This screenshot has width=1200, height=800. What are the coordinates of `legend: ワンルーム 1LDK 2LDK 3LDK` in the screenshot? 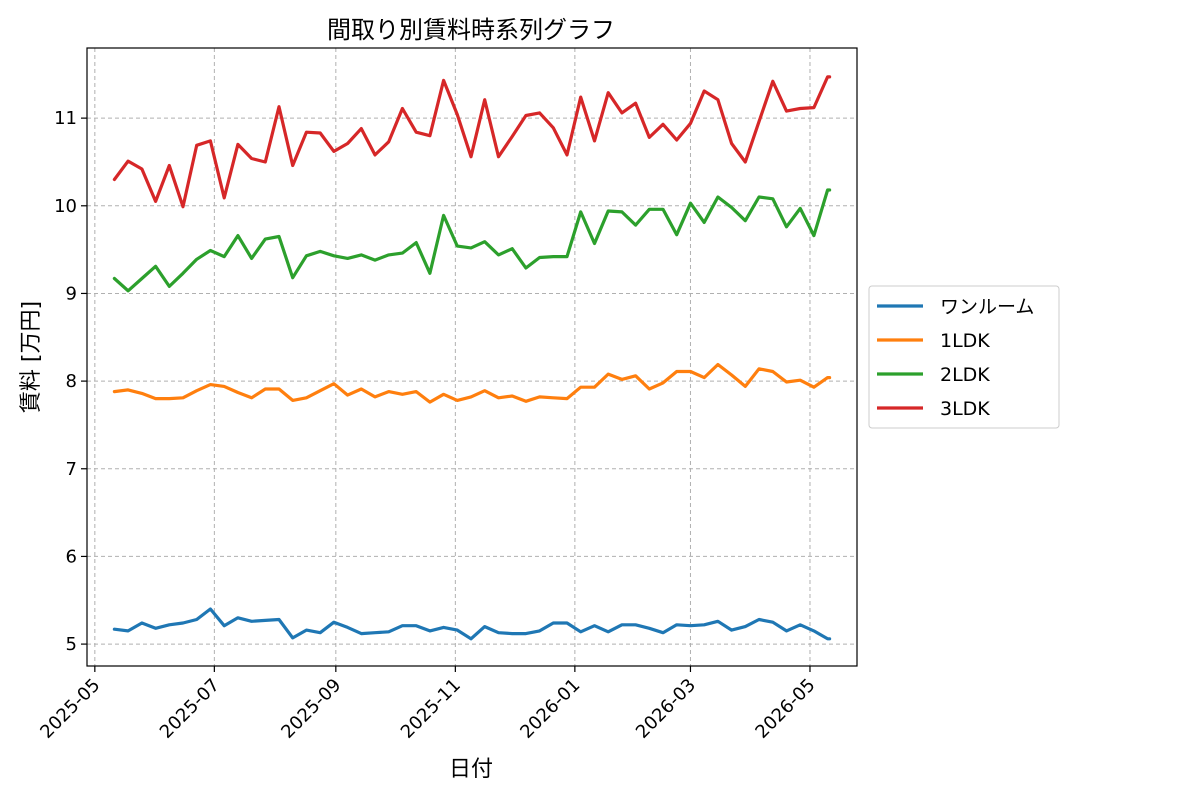 It's located at (964, 357).